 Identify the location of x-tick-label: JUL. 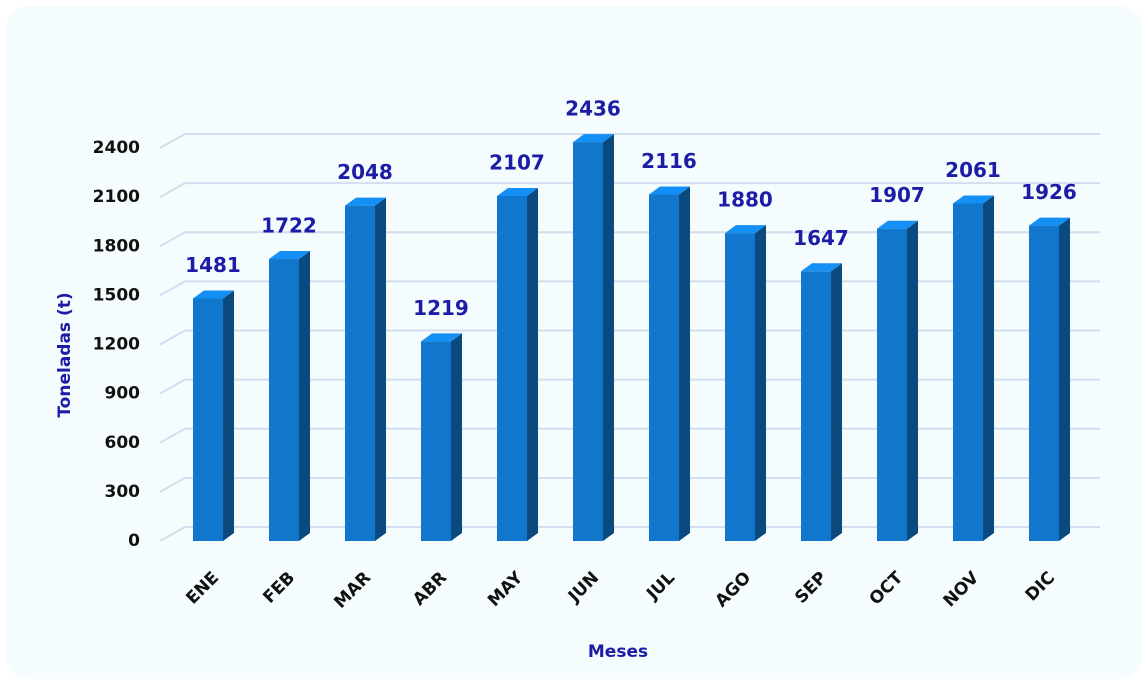
(660, 586).